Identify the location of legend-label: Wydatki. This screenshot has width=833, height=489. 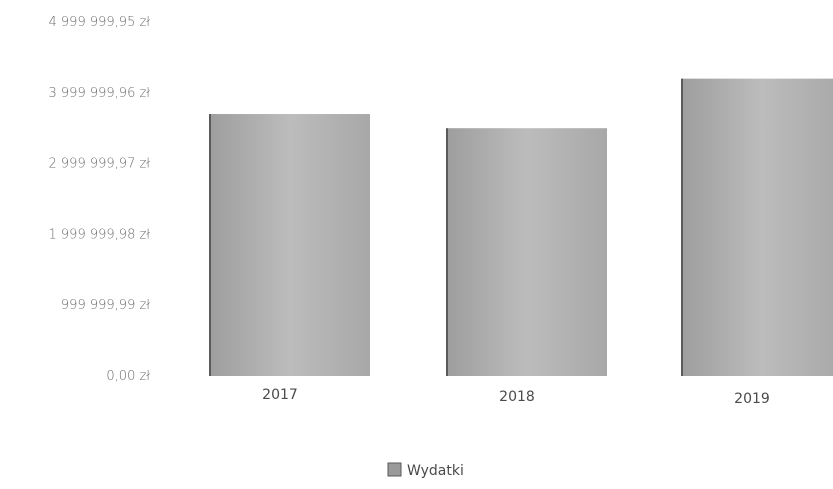
(435, 471).